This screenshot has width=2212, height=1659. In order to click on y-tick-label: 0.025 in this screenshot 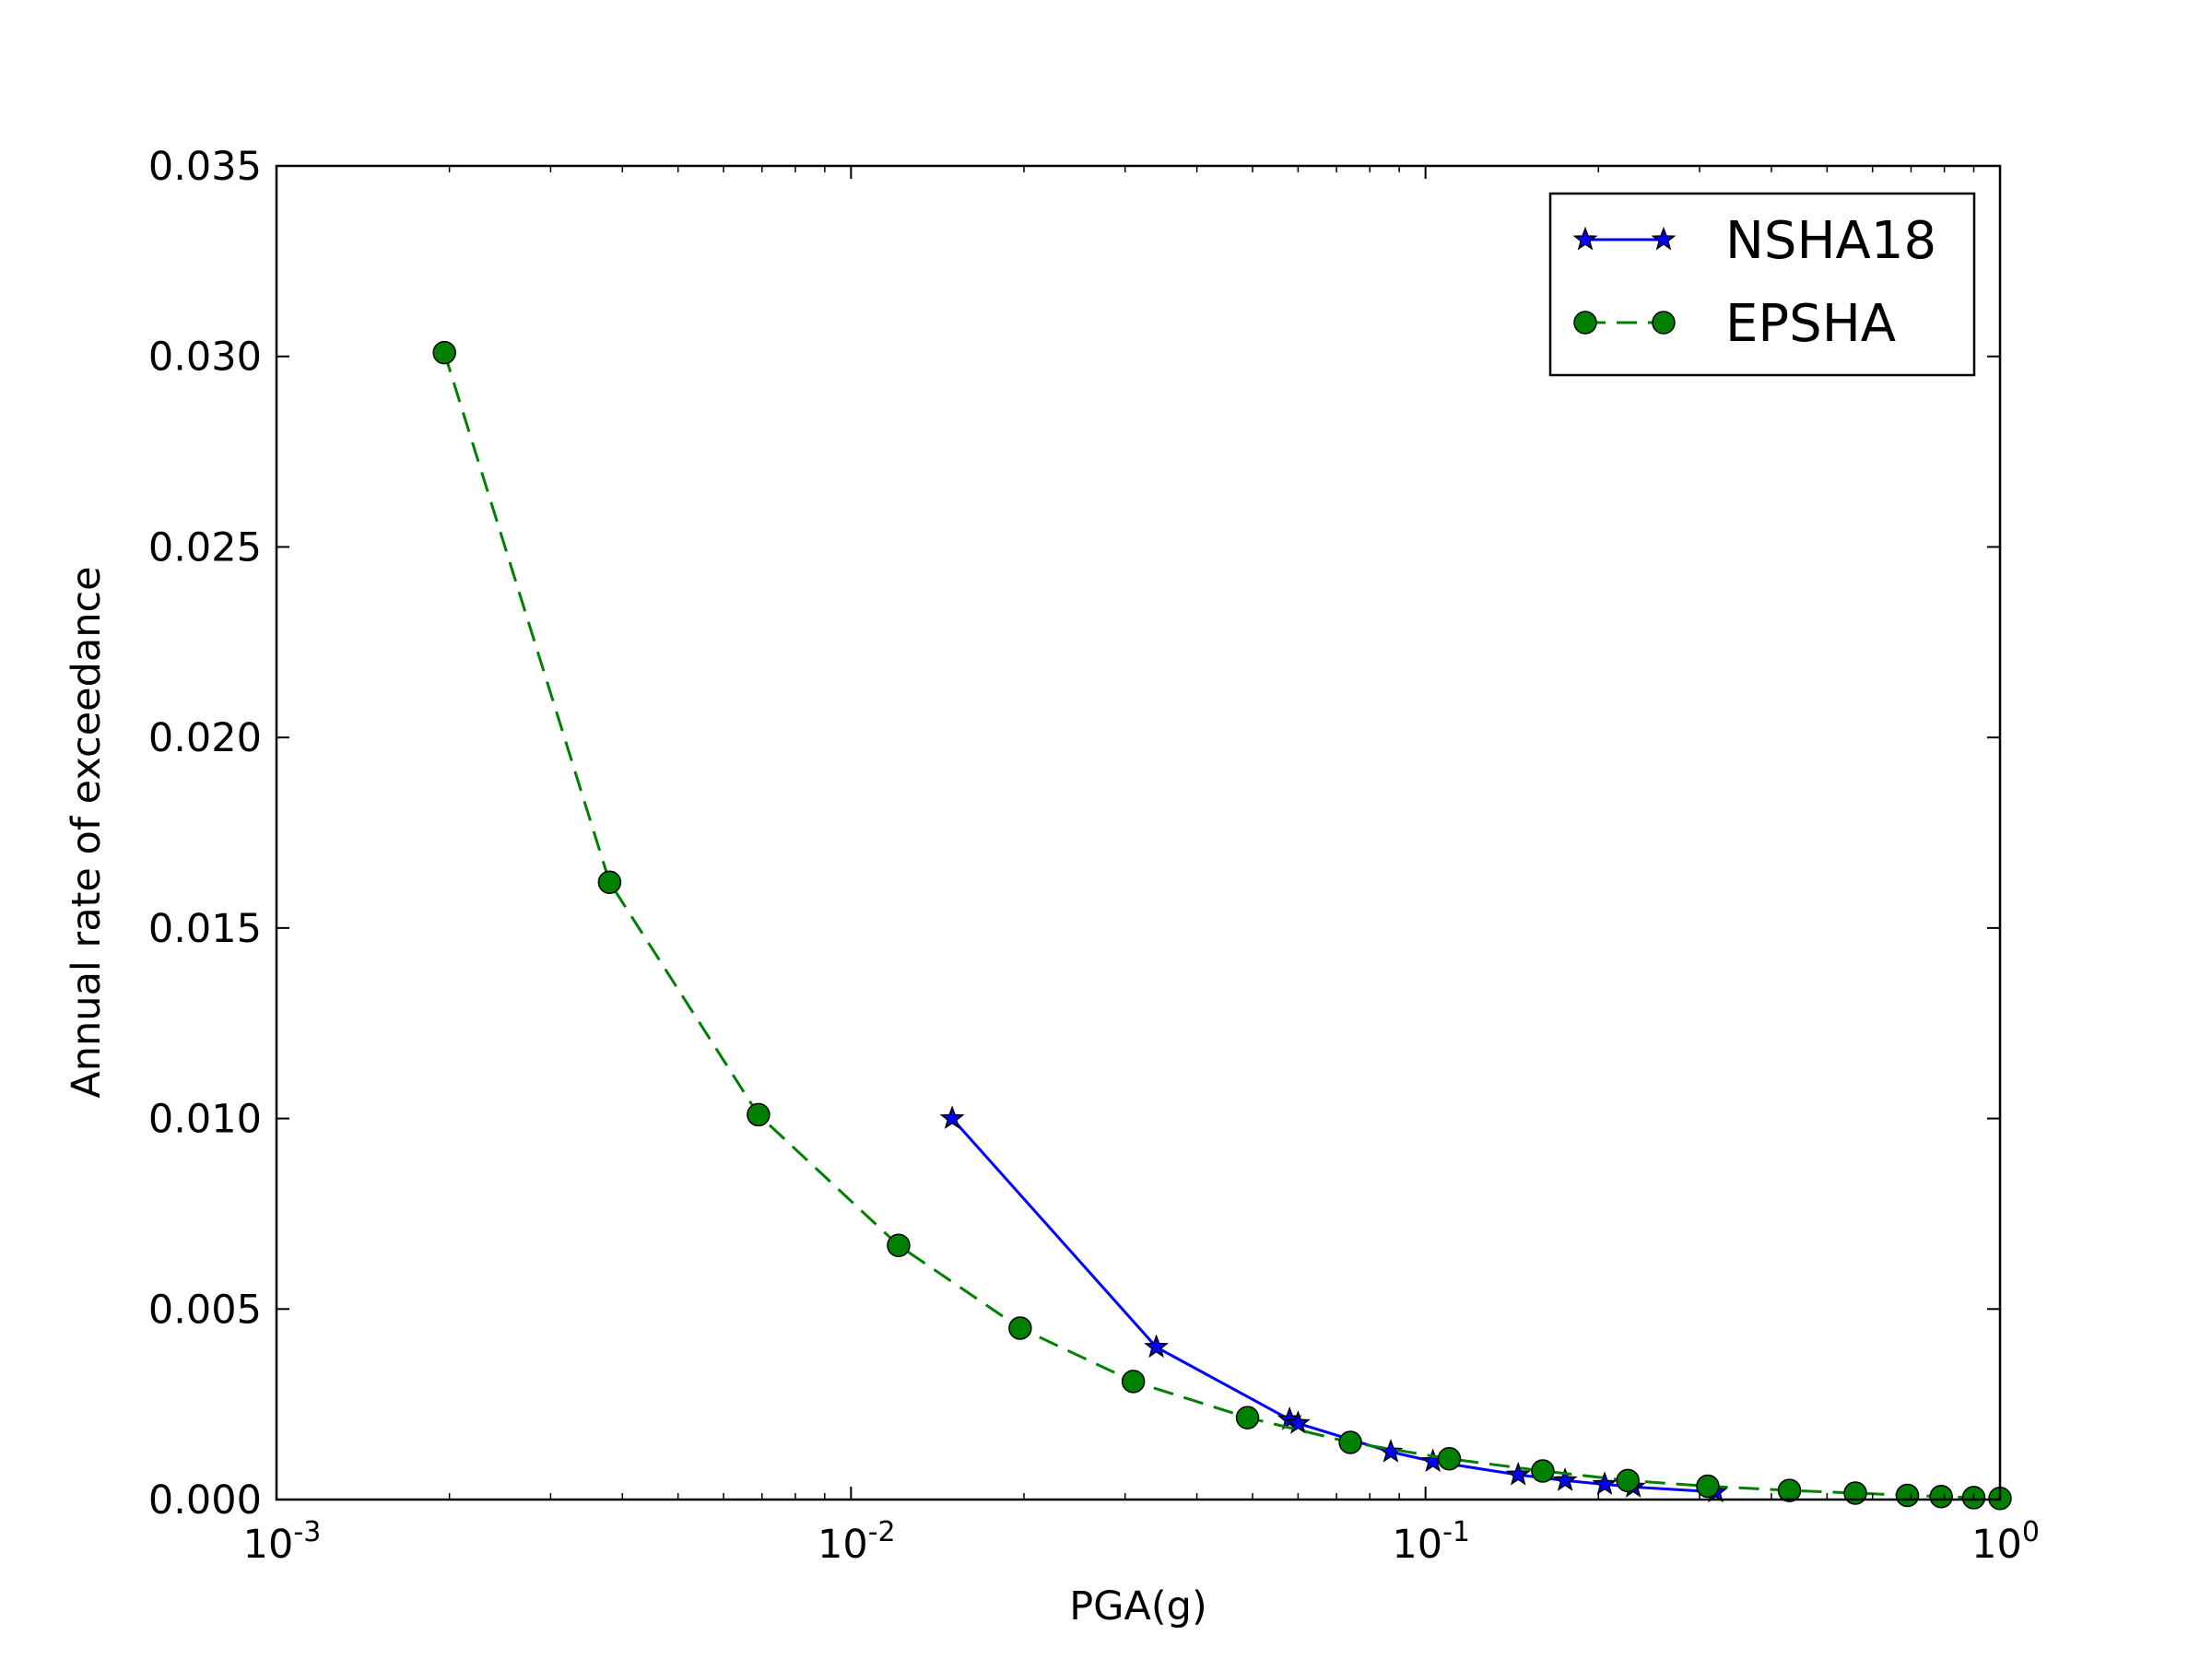, I will do `click(205, 547)`.